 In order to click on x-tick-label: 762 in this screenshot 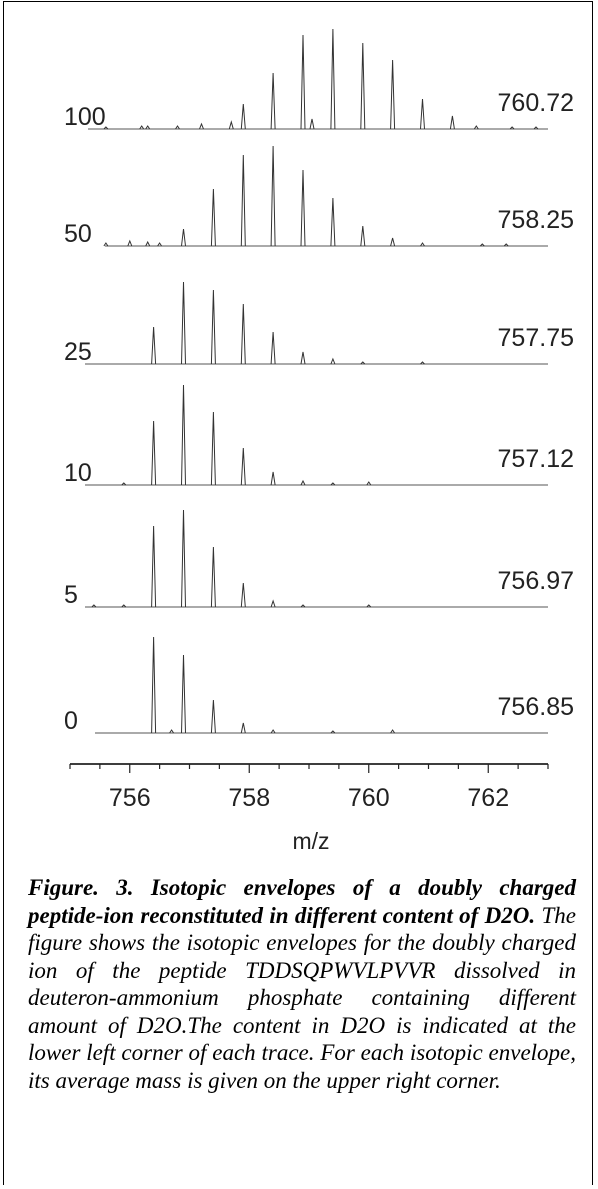, I will do `click(488, 798)`.